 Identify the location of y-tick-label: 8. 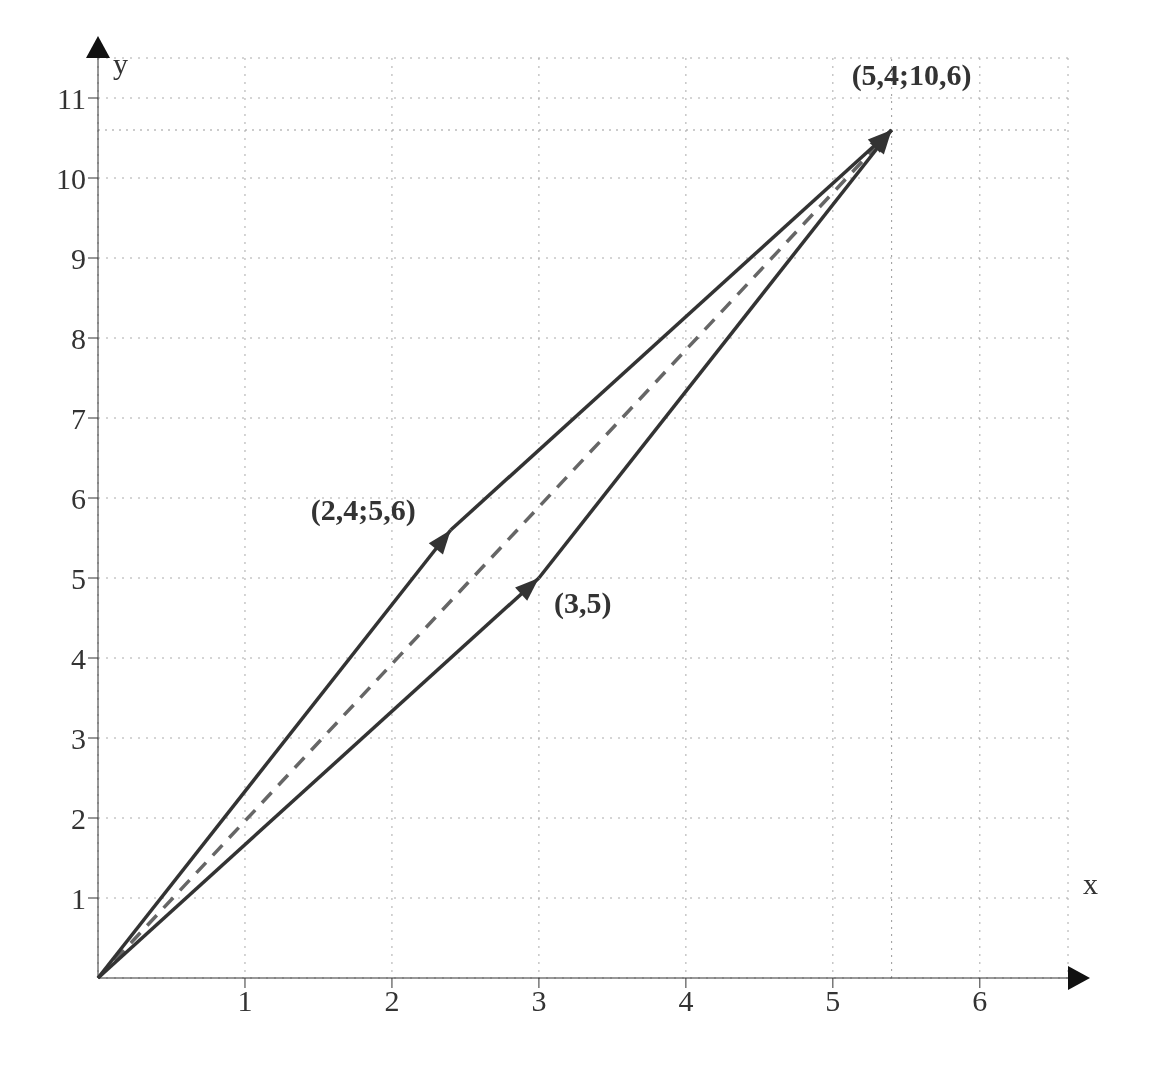
(78, 338).